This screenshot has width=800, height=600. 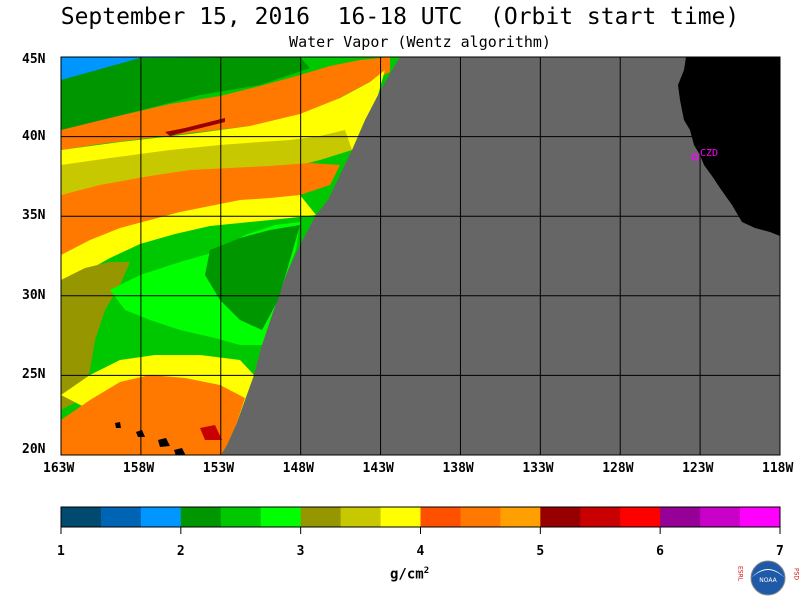 I want to click on orange-south, so click(x=153, y=415).